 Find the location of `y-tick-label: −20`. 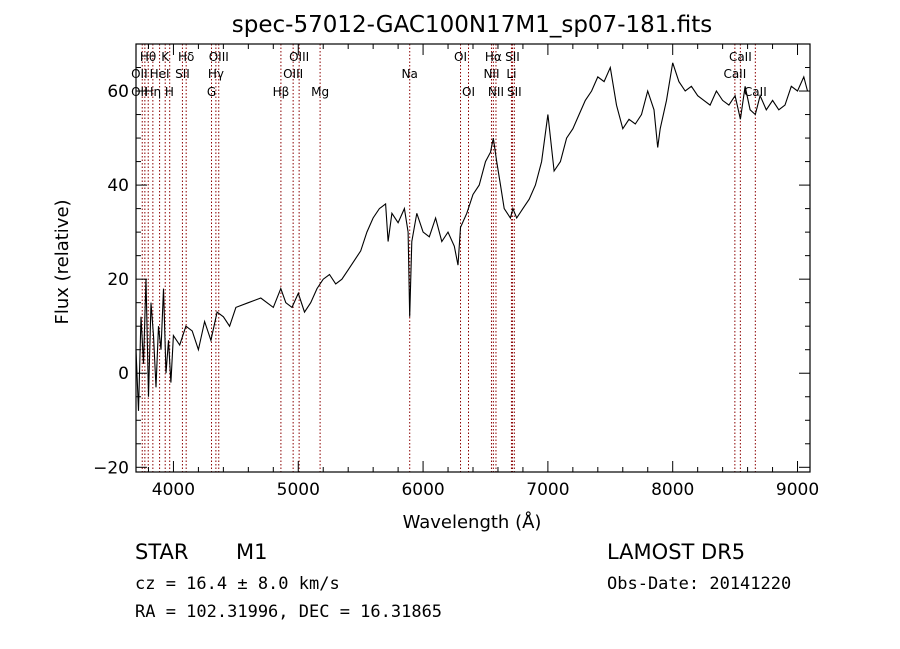

y-tick-label: −20 is located at coordinates (111, 468).